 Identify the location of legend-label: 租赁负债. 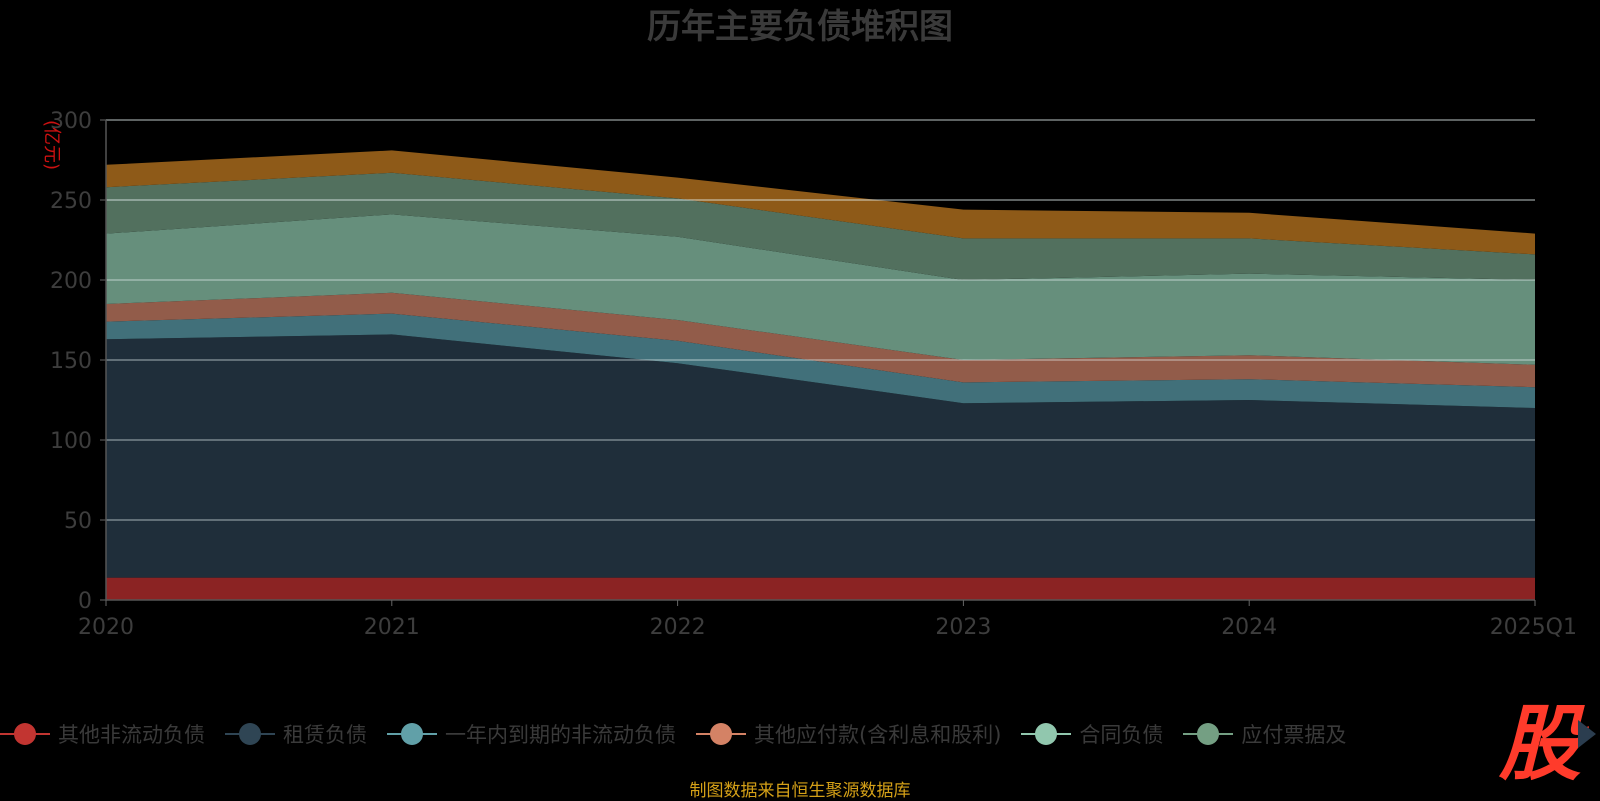
(325, 735).